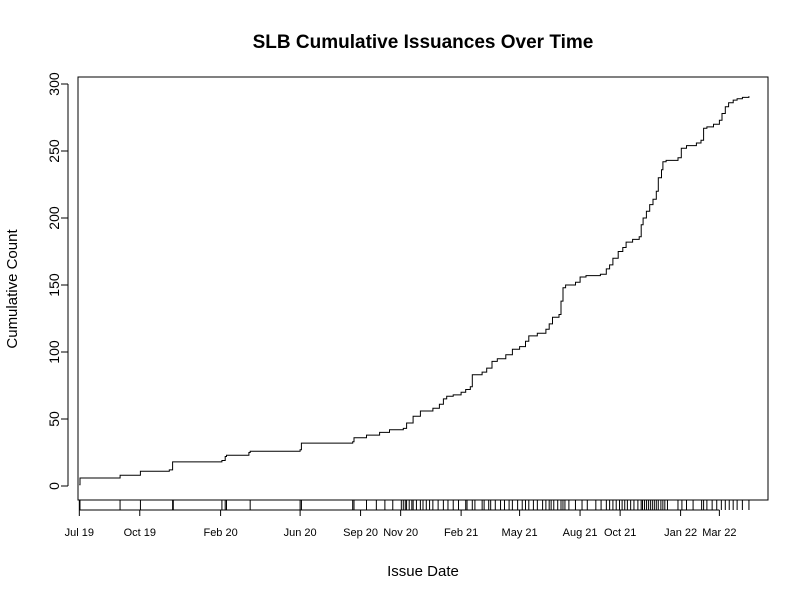  Describe the element at coordinates (54, 285) in the screenshot. I see `y-tick-label: 150` at that location.